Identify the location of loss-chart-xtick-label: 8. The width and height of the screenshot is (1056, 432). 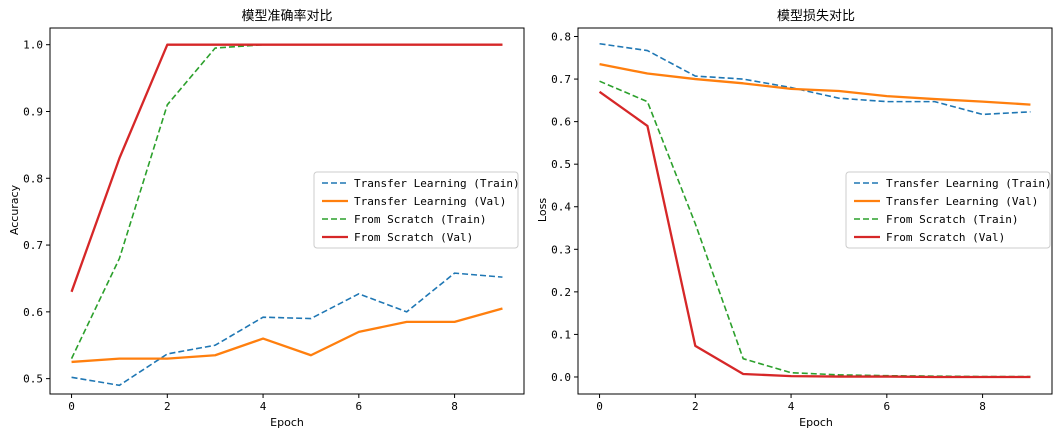
(982, 406).